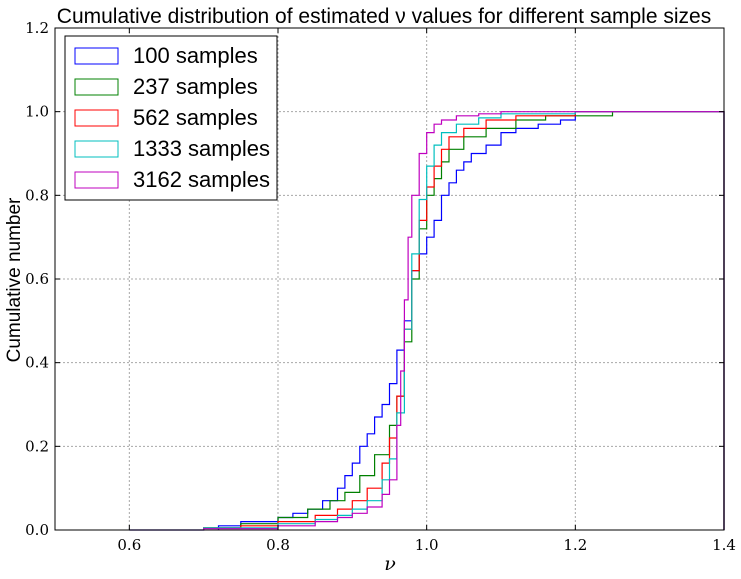 This screenshot has width=741, height=579. What do you see at coordinates (278, 545) in the screenshot?
I see `x-tick-label: 0.8` at bounding box center [278, 545].